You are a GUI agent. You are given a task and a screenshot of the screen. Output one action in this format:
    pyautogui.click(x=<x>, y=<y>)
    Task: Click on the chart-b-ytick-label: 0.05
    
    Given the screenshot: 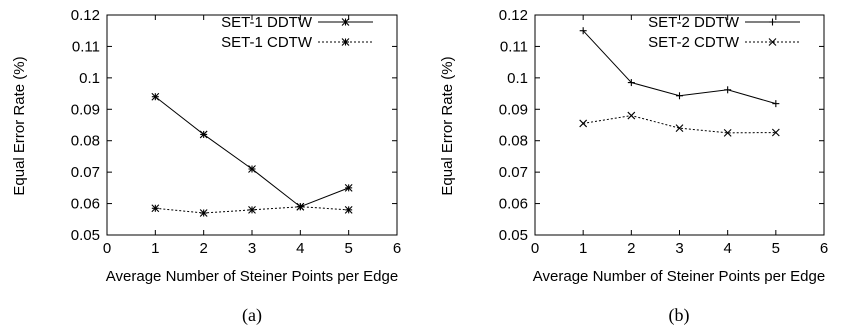 What is the action you would take?
    pyautogui.click(x=513, y=235)
    